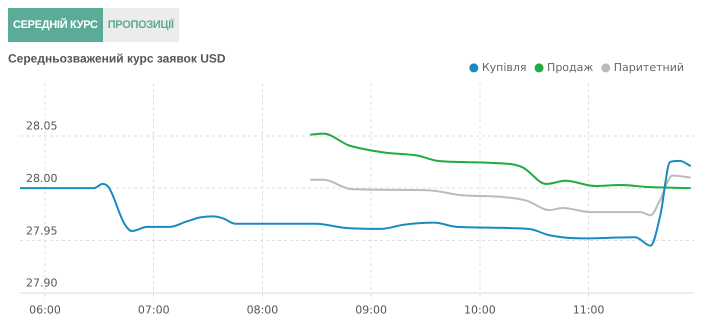 This screenshot has width=720, height=327. I want to click on legend-label: Паритетний, so click(649, 67).